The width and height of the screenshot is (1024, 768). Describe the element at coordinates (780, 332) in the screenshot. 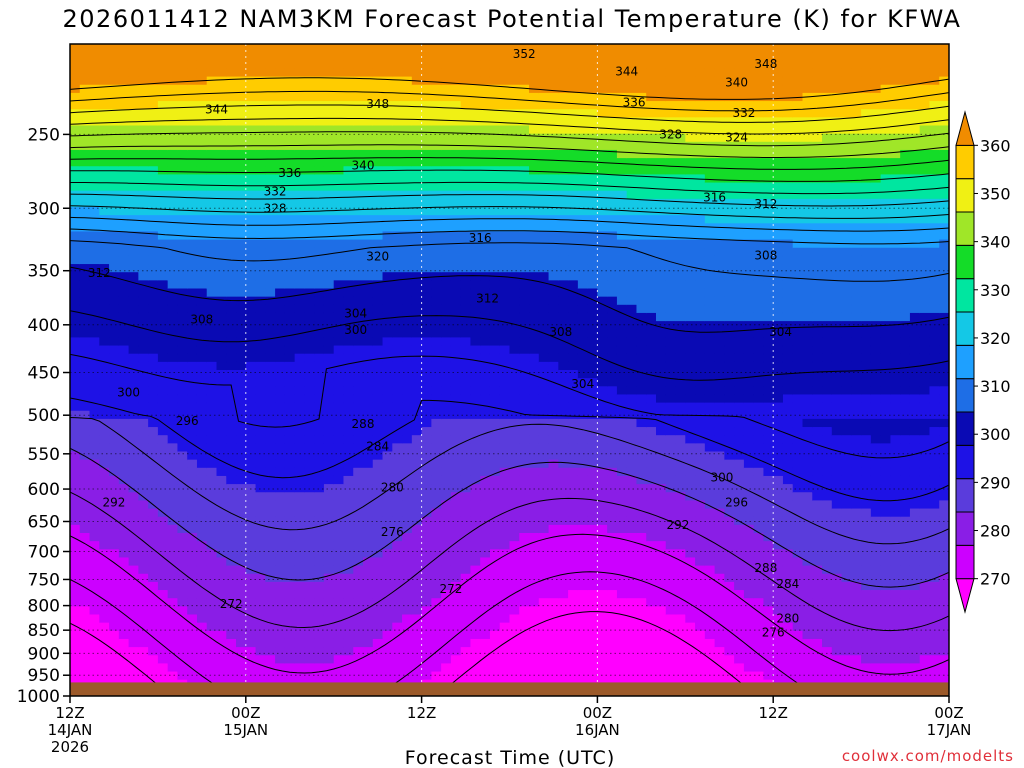

I see `contour-label: 304` at that location.